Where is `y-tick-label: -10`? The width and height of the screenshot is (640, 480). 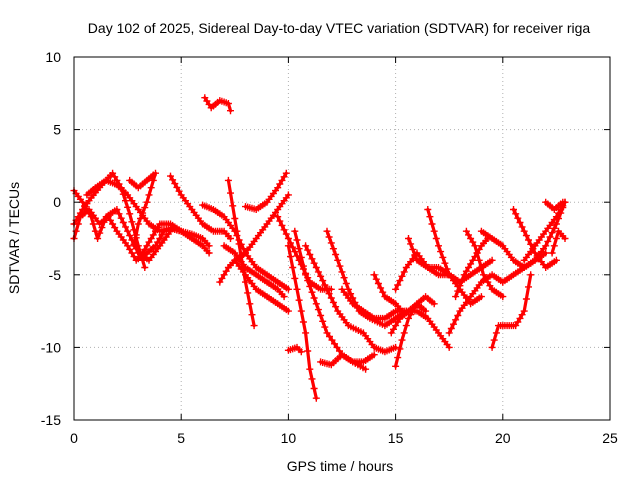
y-tick-label: -10 is located at coordinates (51, 347).